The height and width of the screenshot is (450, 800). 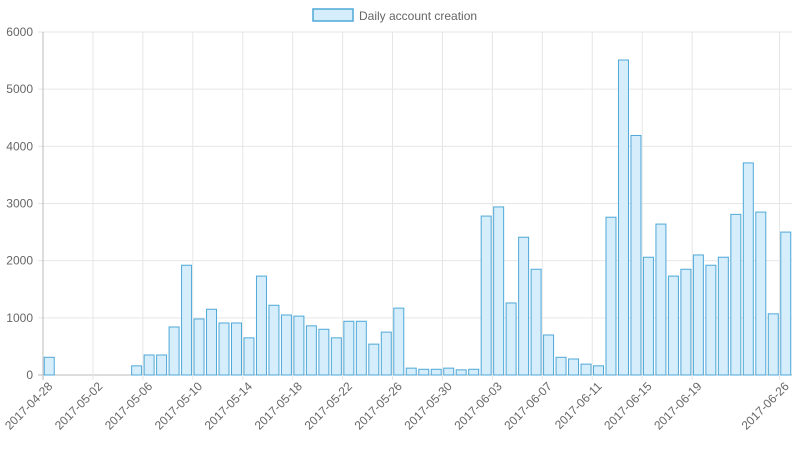 What do you see at coordinates (766, 406) in the screenshot?
I see `x-tick-label: 2017-06-26` at bounding box center [766, 406].